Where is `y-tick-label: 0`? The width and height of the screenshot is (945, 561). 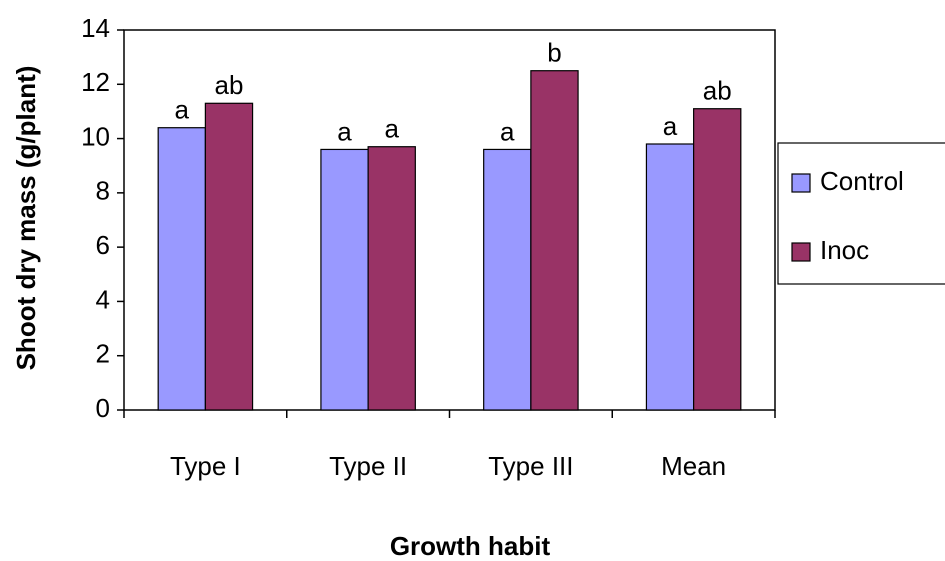 y-tick-label: 0 is located at coordinates (103, 408).